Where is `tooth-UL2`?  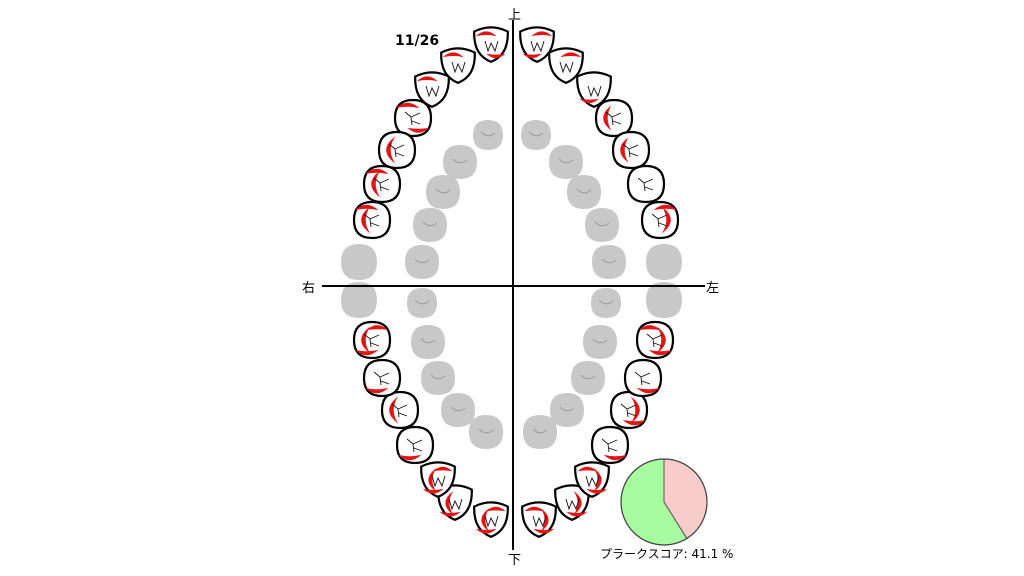
tooth-UL2 is located at coordinates (566, 65).